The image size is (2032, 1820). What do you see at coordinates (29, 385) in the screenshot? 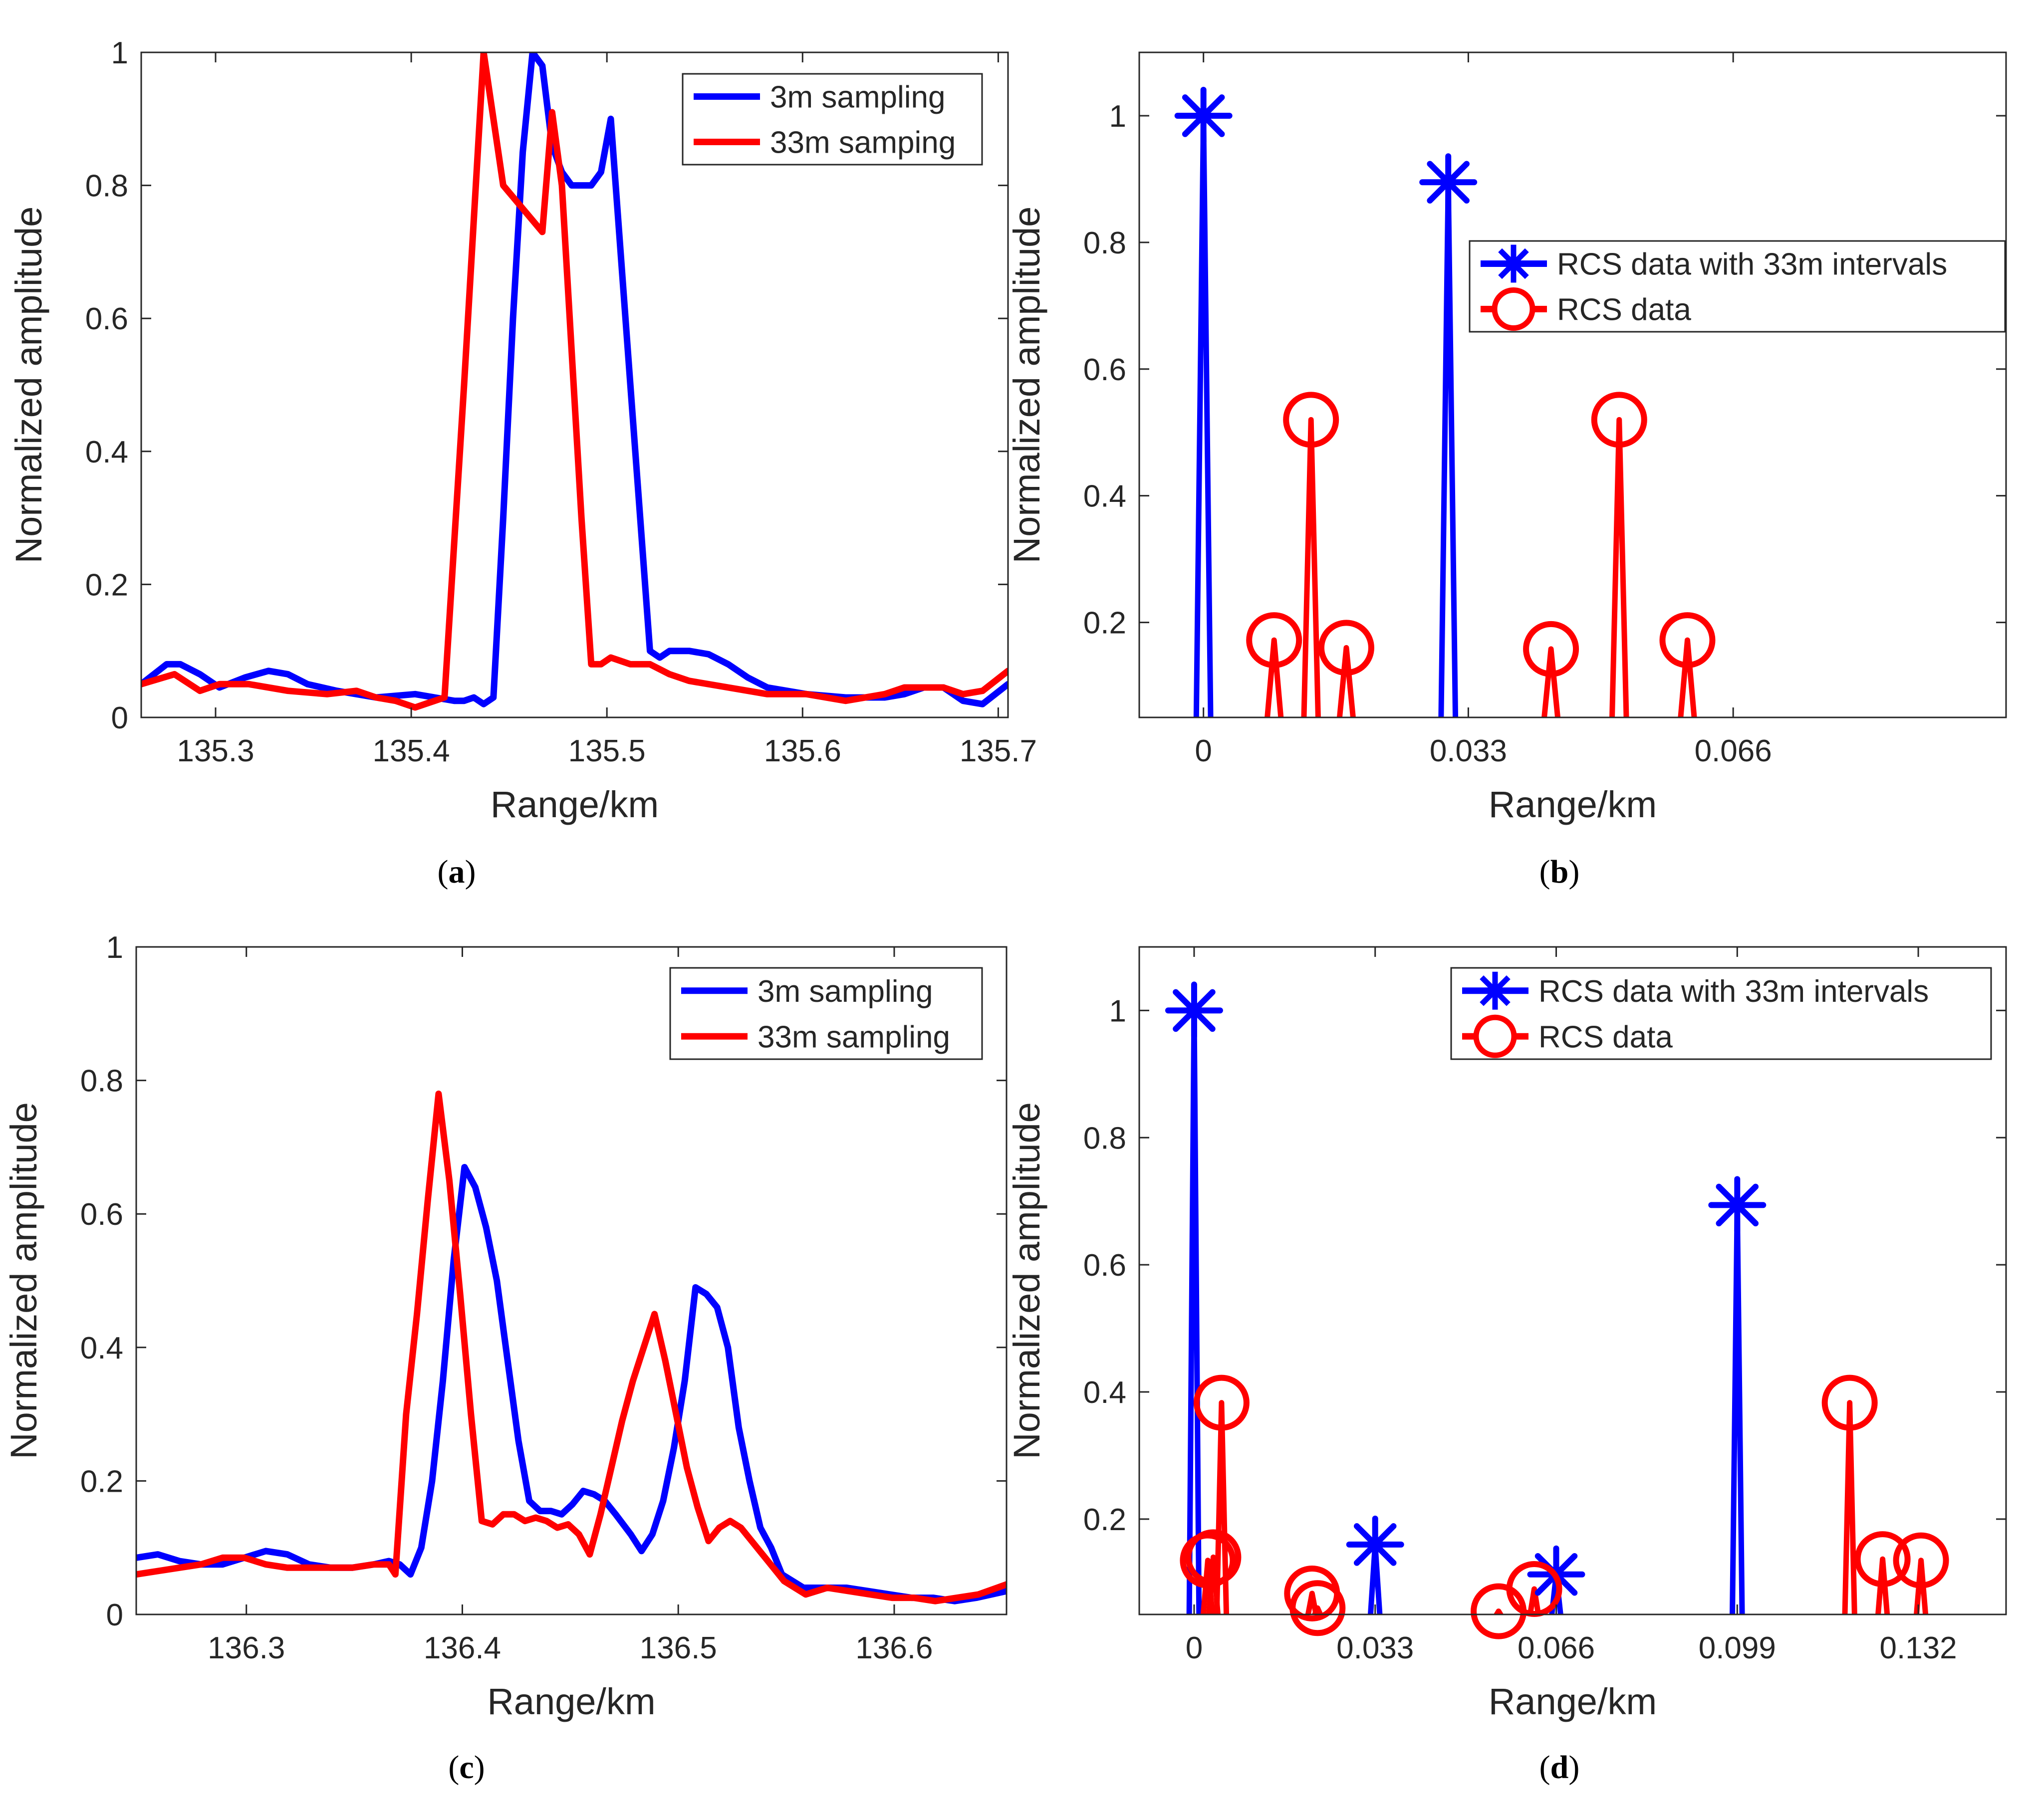
I see `ylabel-a: Normalized amplitude` at bounding box center [29, 385].